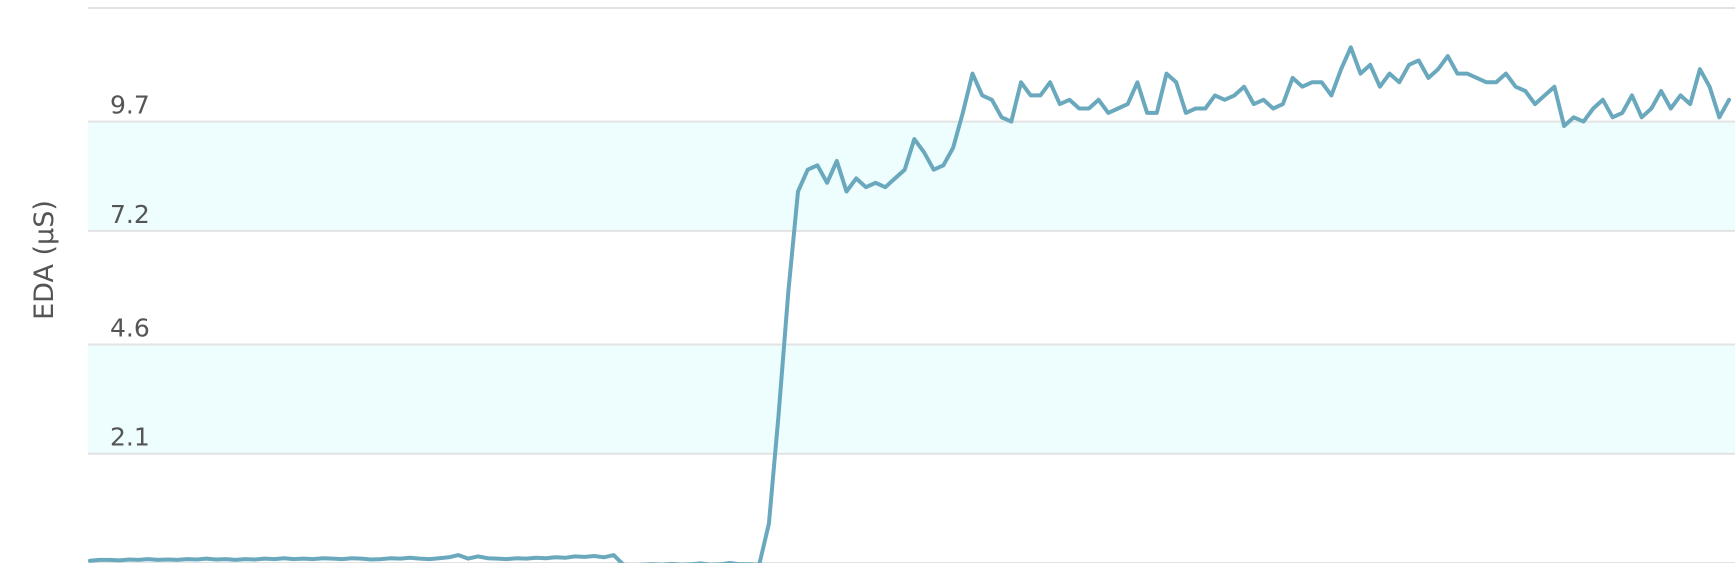 The image size is (1735, 568). I want to click on y-tick-label: 7.2, so click(130, 214).